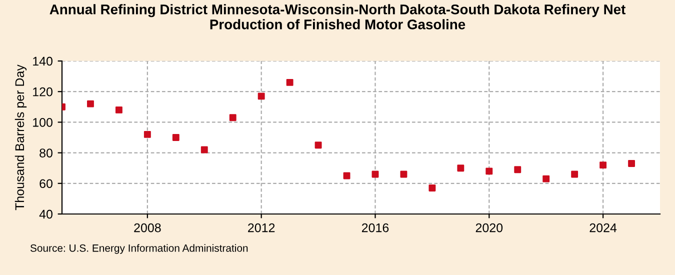 The image size is (675, 275). What do you see at coordinates (46, 153) in the screenshot?
I see `y-tick-label: 80` at bounding box center [46, 153].